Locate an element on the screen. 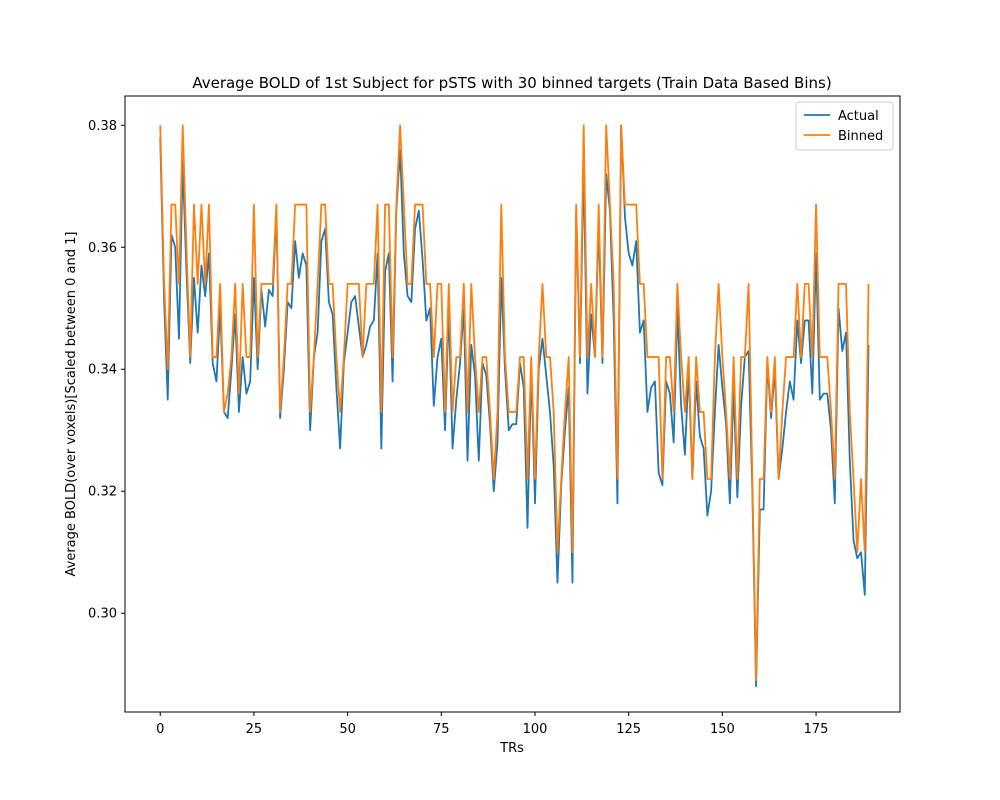 Image resolution: width=1000 pixels, height=800 pixels. y-axis: 0.30 0.32 0.34 0.36 0.38 is located at coordinates (106, 370).